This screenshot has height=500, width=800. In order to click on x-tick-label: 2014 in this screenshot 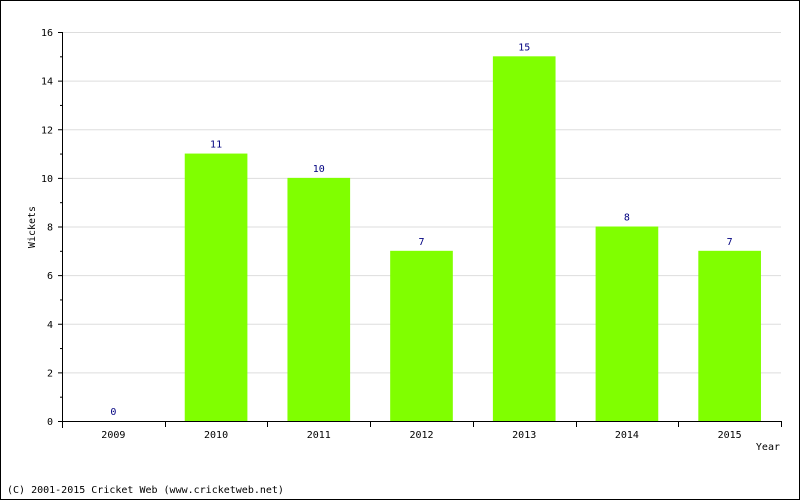, I will do `click(627, 435)`.